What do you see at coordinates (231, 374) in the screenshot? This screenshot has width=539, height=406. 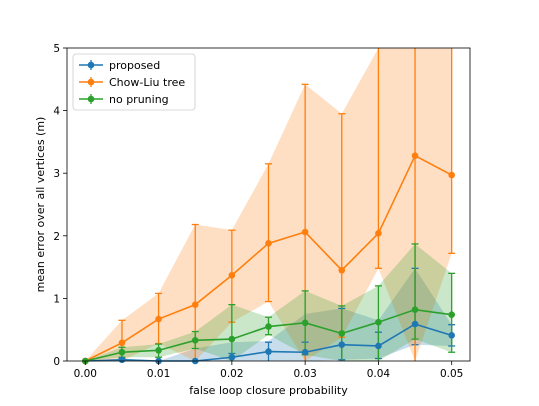 I see `x-tick-label: 0.02` at bounding box center [231, 374].